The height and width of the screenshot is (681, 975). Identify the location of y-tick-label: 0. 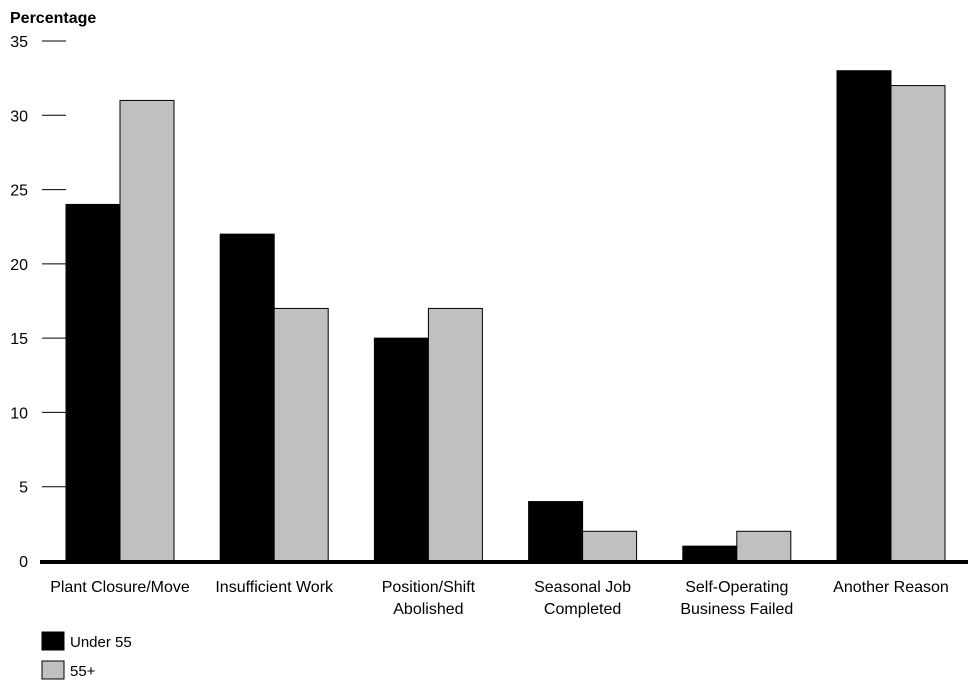
(23, 562).